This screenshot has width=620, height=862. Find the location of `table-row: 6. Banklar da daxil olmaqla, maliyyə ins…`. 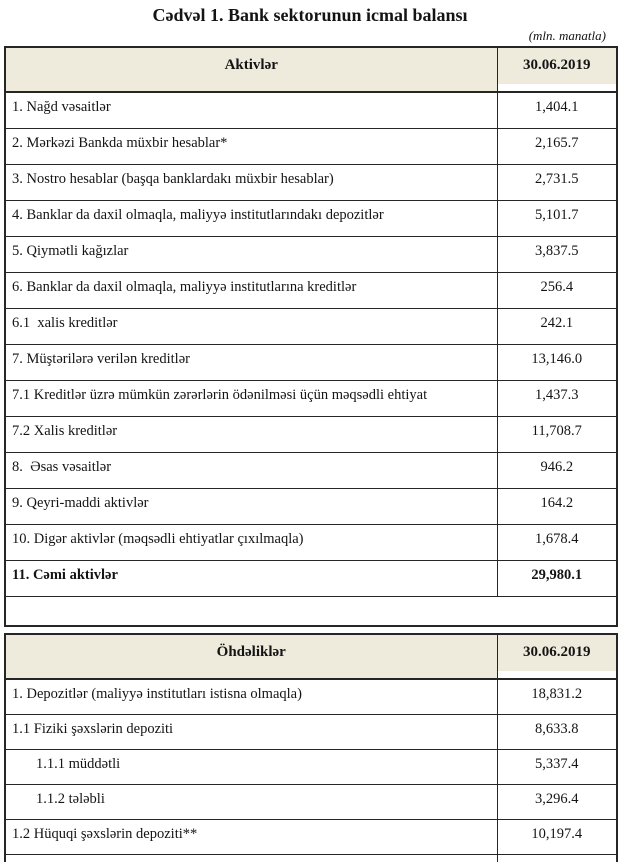

table-row: 6. Banklar da daxil olmaqla, maliyyə ins… is located at coordinates (311, 290).